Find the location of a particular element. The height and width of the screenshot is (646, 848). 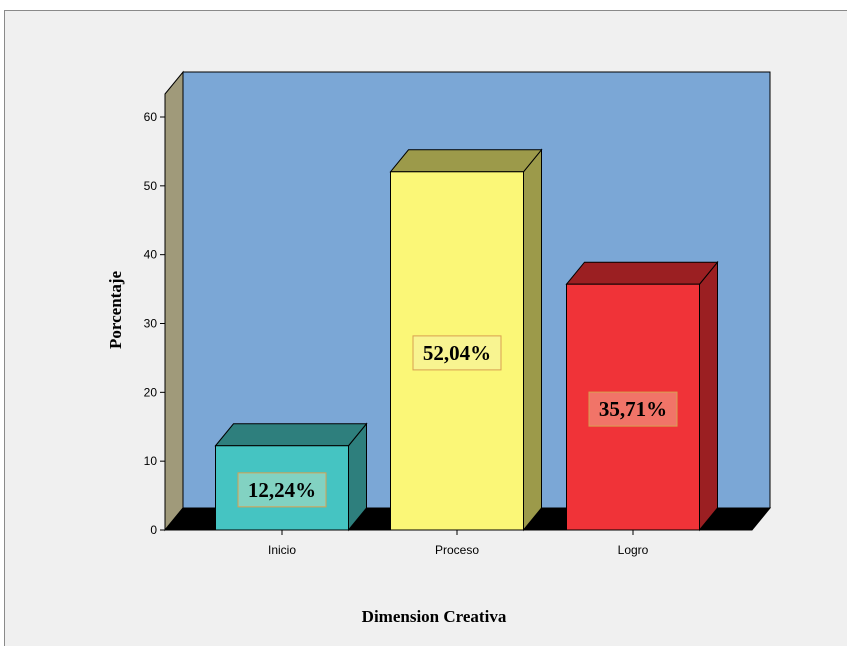

data-label: 35,71% is located at coordinates (633, 409).